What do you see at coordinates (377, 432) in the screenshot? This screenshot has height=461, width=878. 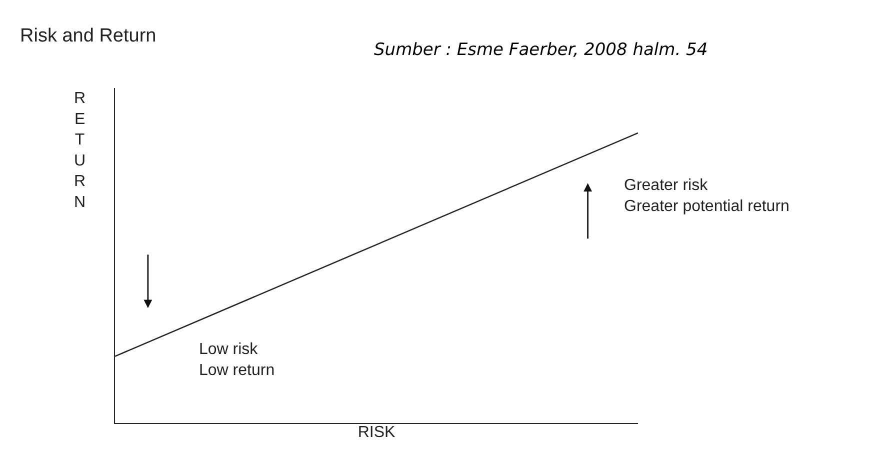 I see `x-axis-title: RISK` at bounding box center [377, 432].